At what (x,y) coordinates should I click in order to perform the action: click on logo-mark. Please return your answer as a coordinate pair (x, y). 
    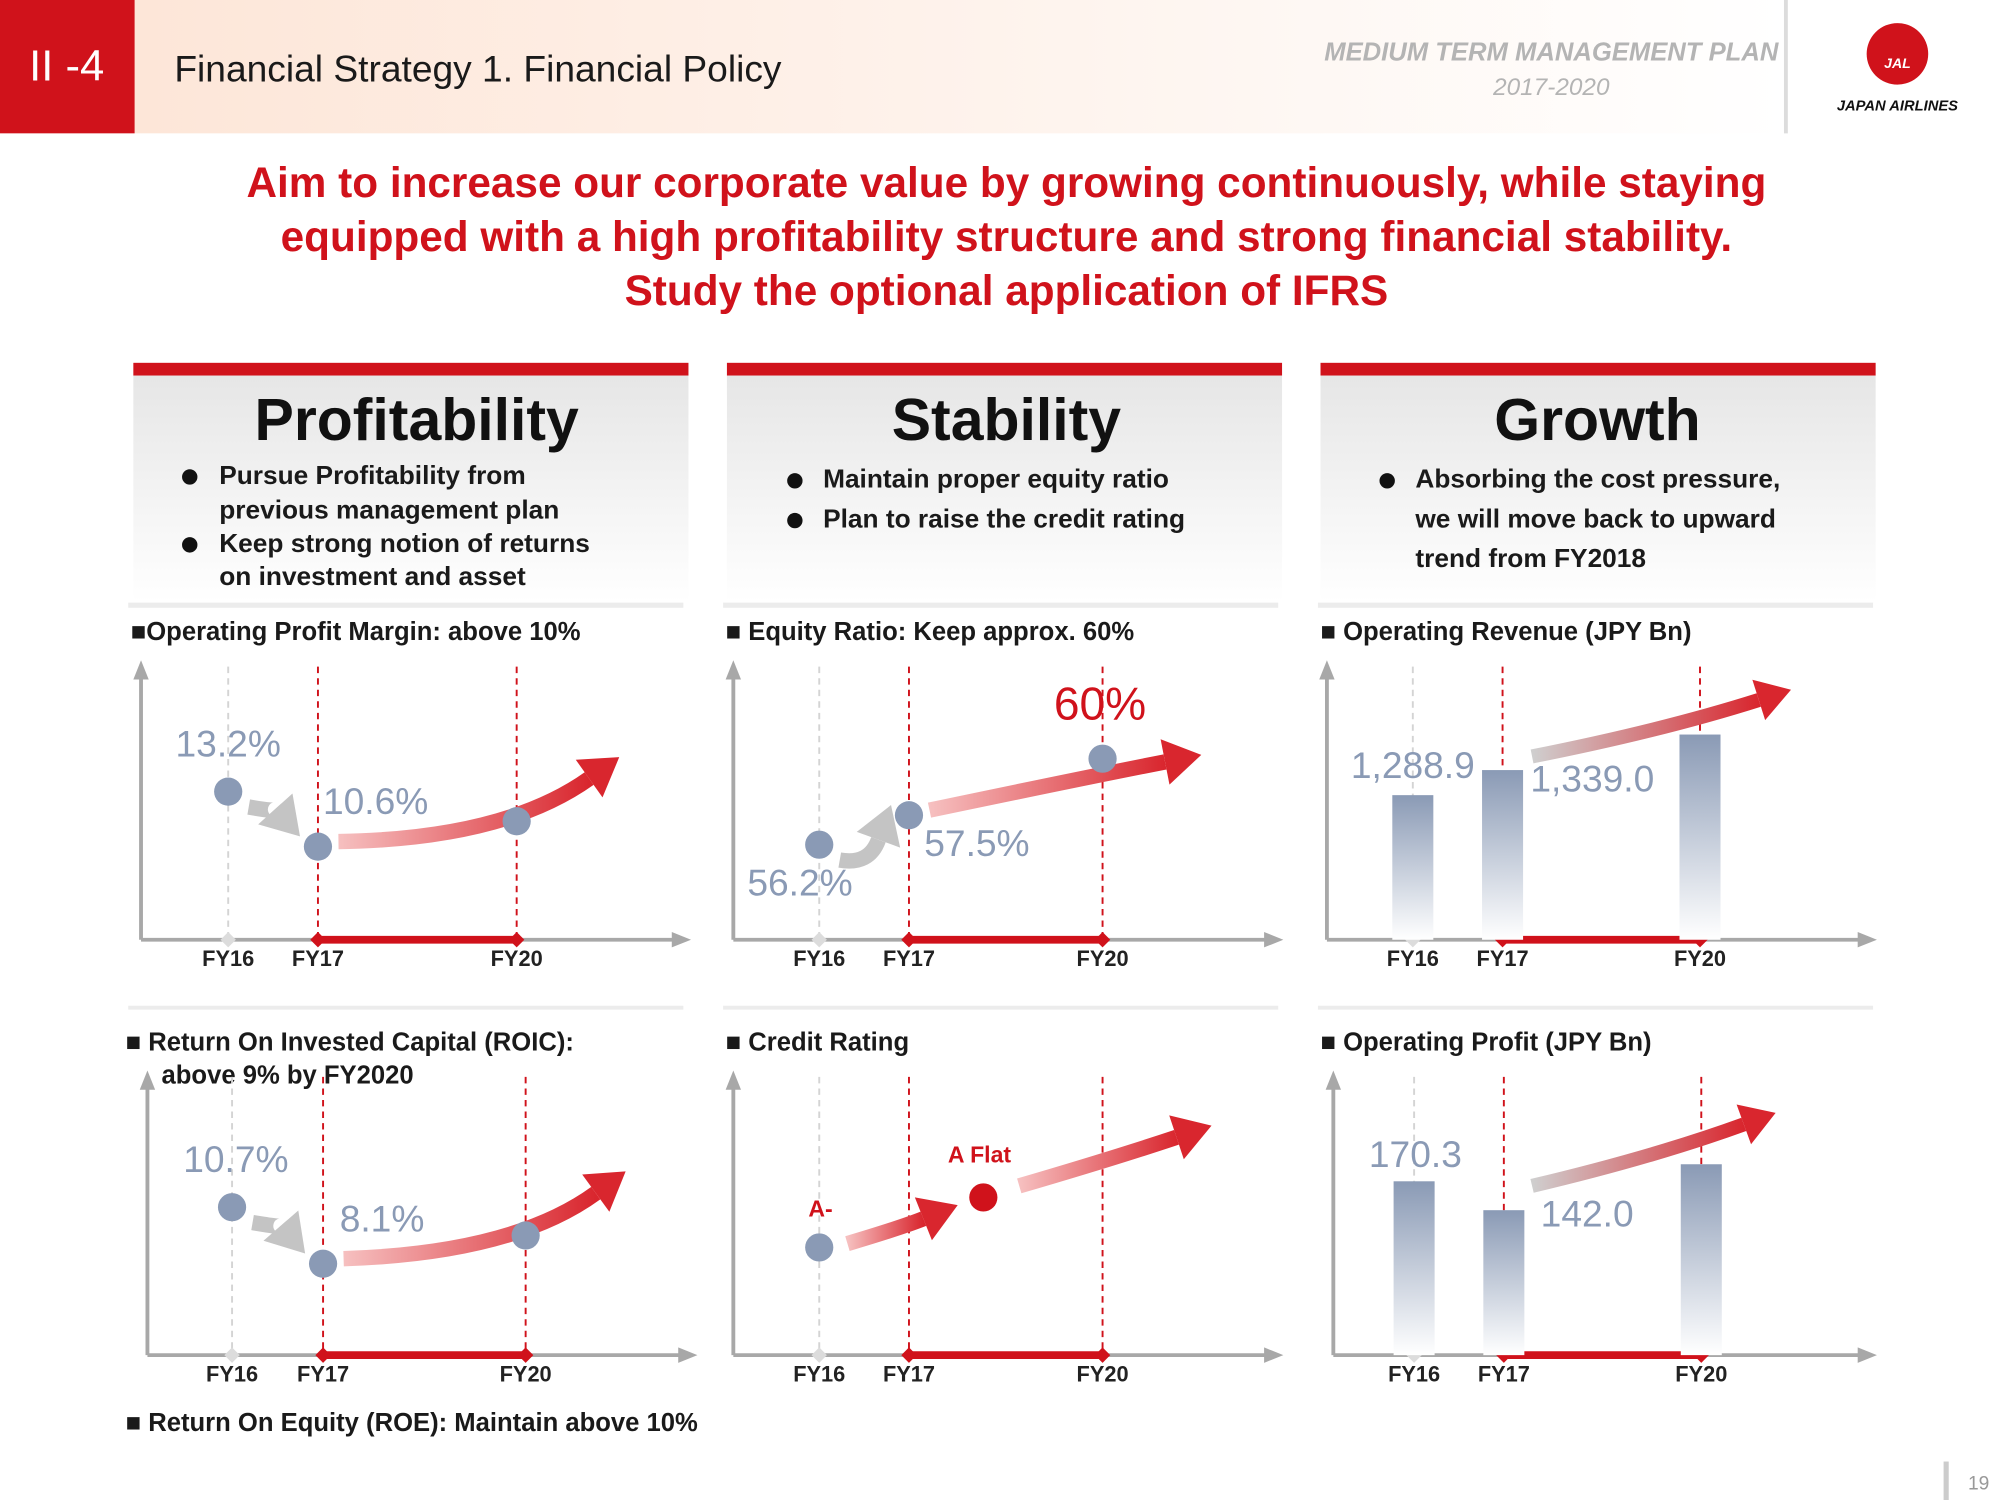
    Looking at the image, I should click on (1897, 54).